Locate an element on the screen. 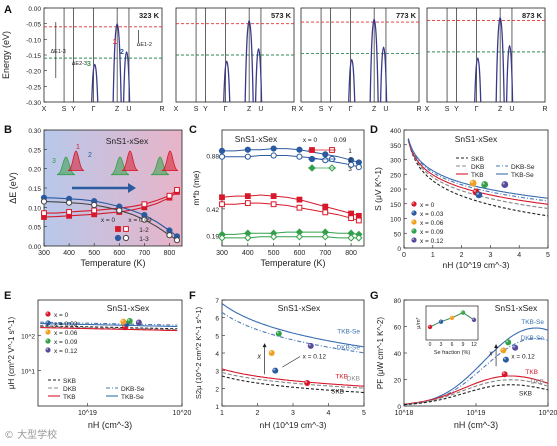  panel-e-title: SnS1-xSex is located at coordinates (128, 308).